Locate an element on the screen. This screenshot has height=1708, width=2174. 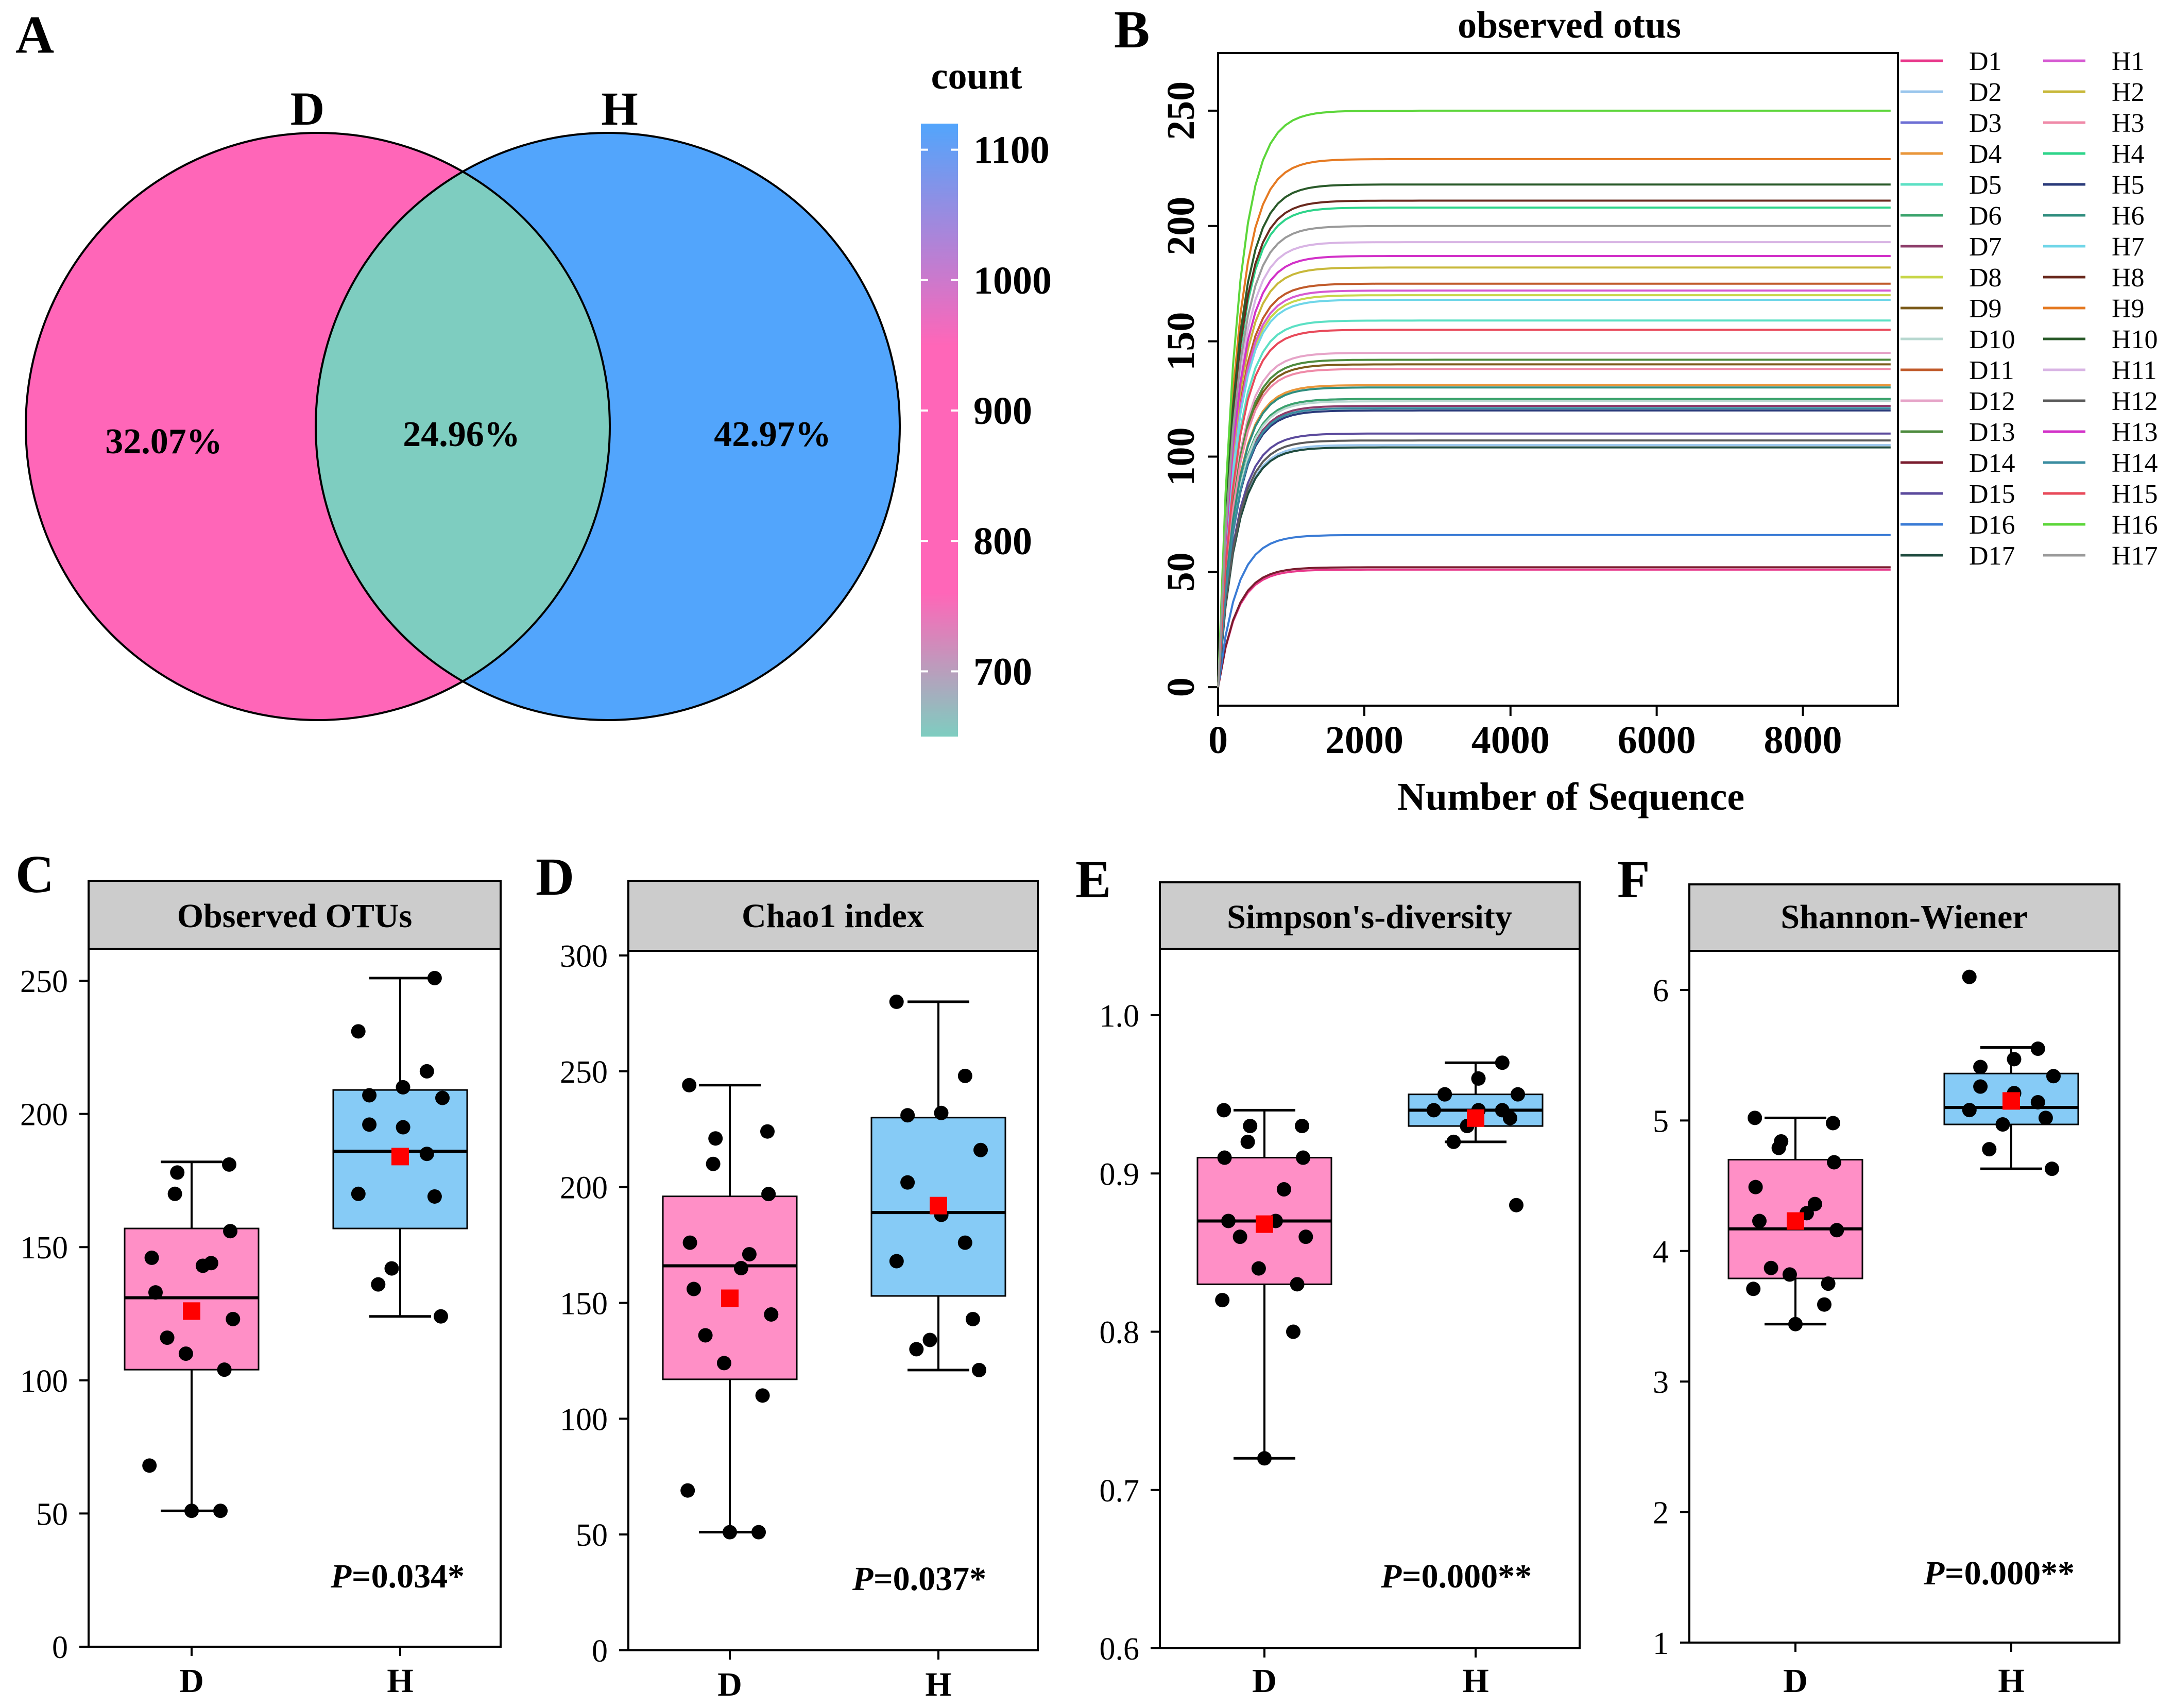
shannon-wiener-y-tick-label-4: 5 is located at coordinates (1661, 1121).